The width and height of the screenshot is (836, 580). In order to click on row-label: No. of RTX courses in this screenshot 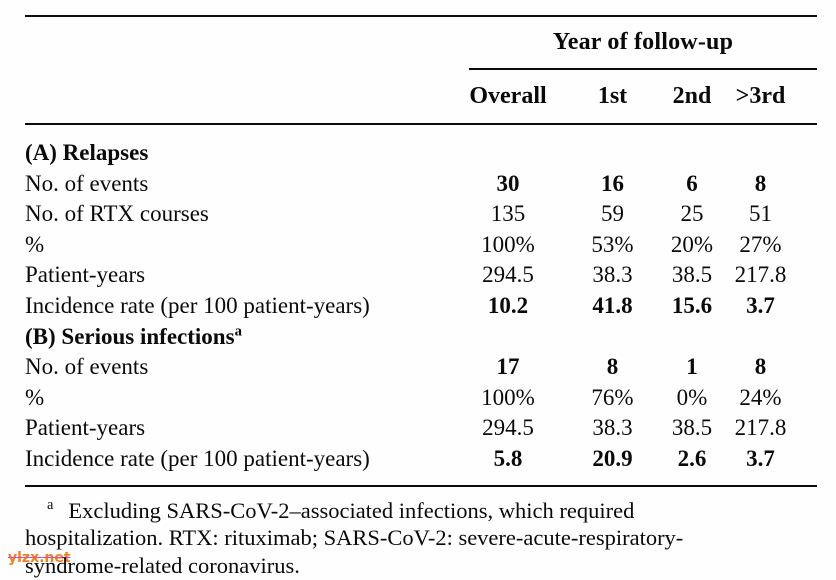, I will do `click(117, 214)`.